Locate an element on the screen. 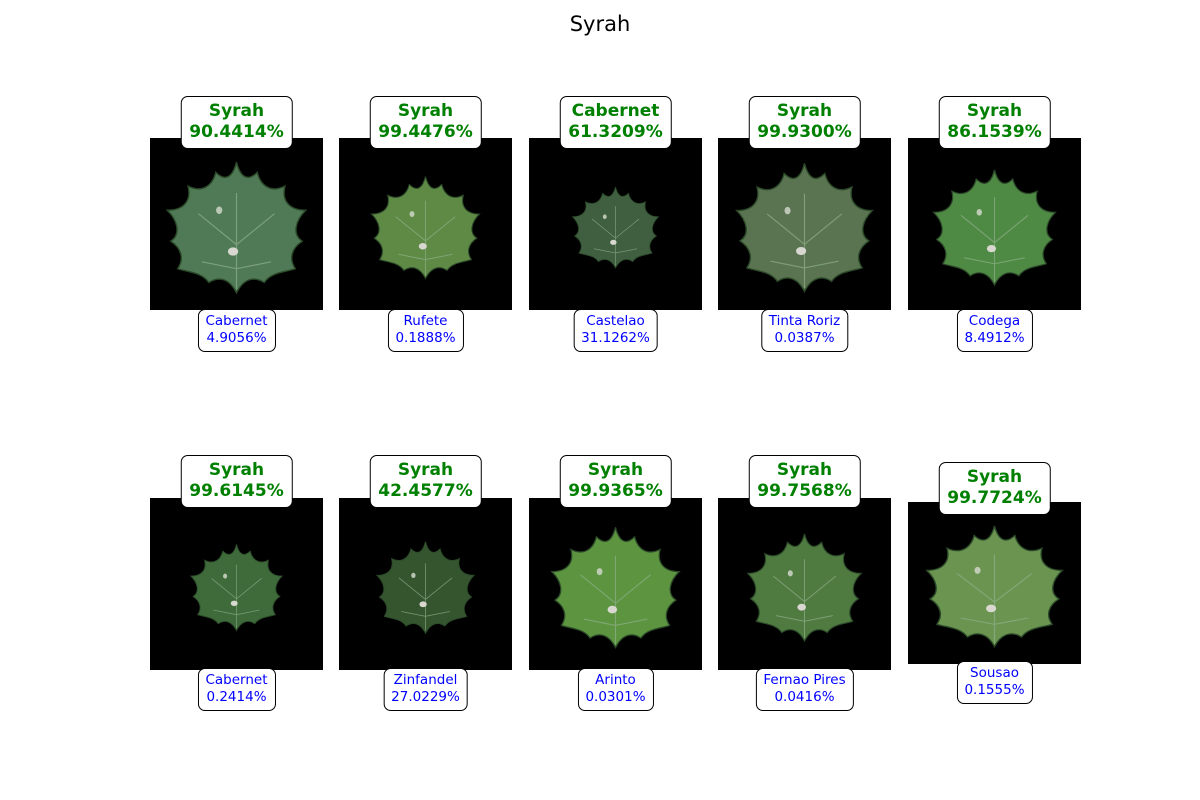 The width and height of the screenshot is (1200, 800). top-prediction-label: Syrah 99.7724% is located at coordinates (994, 488).